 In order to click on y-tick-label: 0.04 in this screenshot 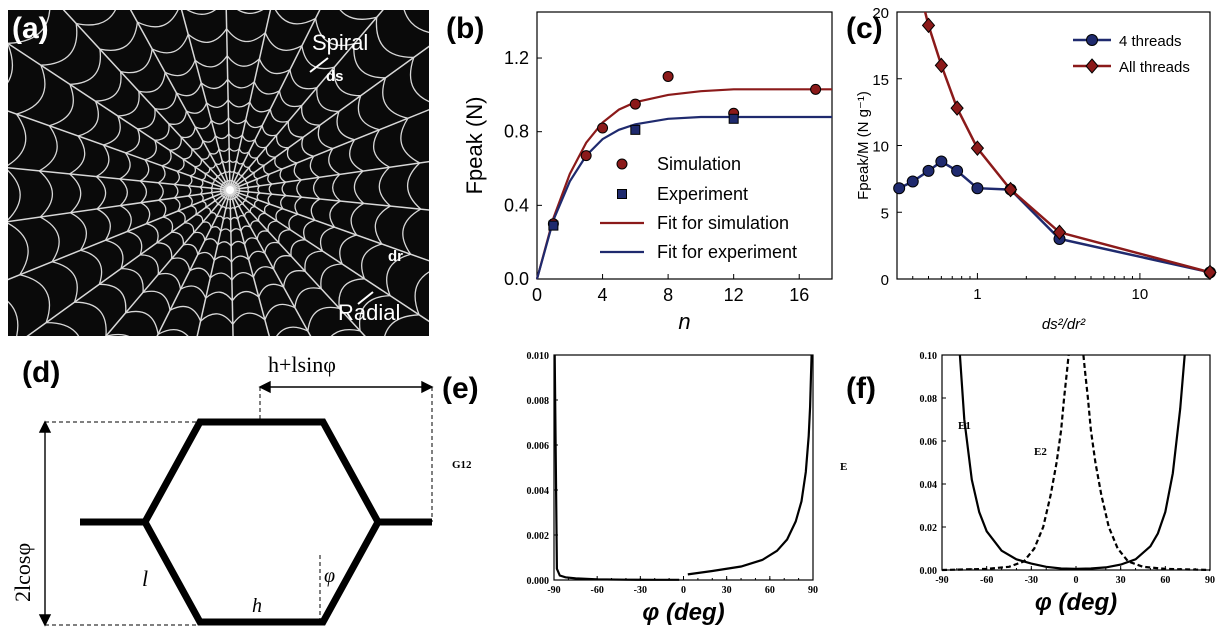, I will do `click(929, 485)`.